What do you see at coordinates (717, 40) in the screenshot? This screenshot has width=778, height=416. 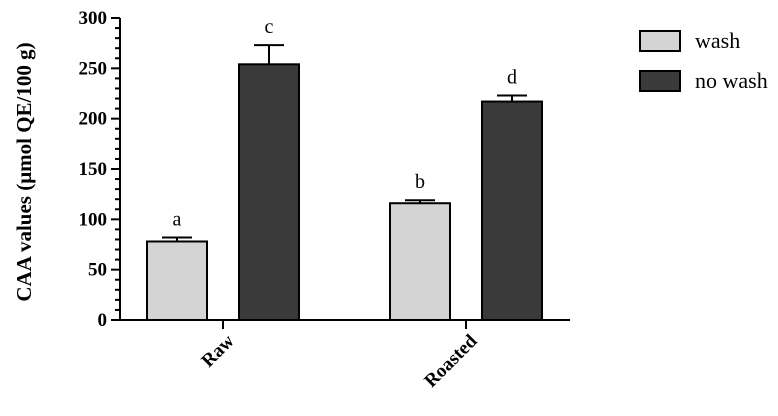 I see `legend-label: wash` at bounding box center [717, 40].